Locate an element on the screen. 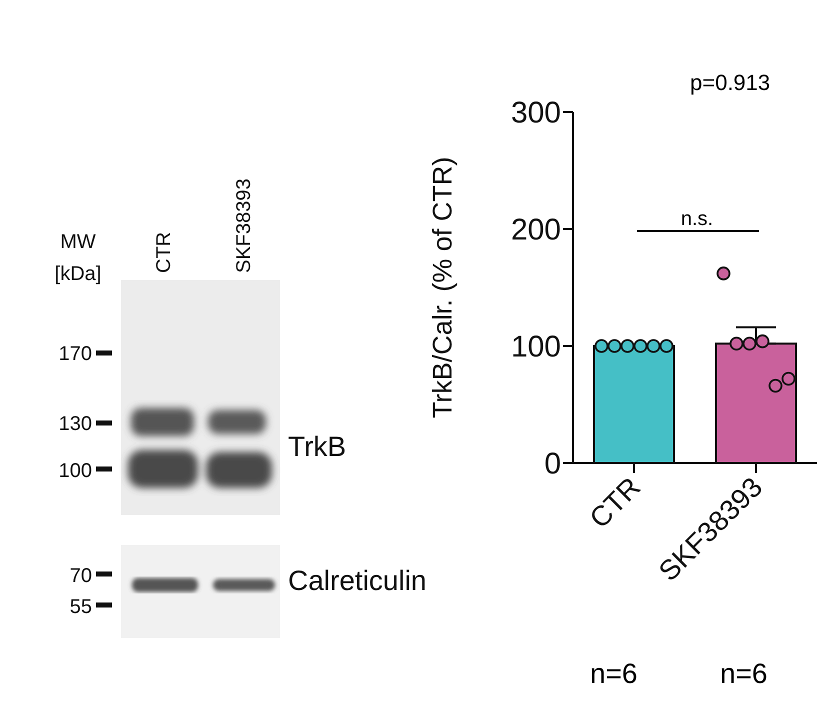  text: TrkB is located at coordinates (317, 446).